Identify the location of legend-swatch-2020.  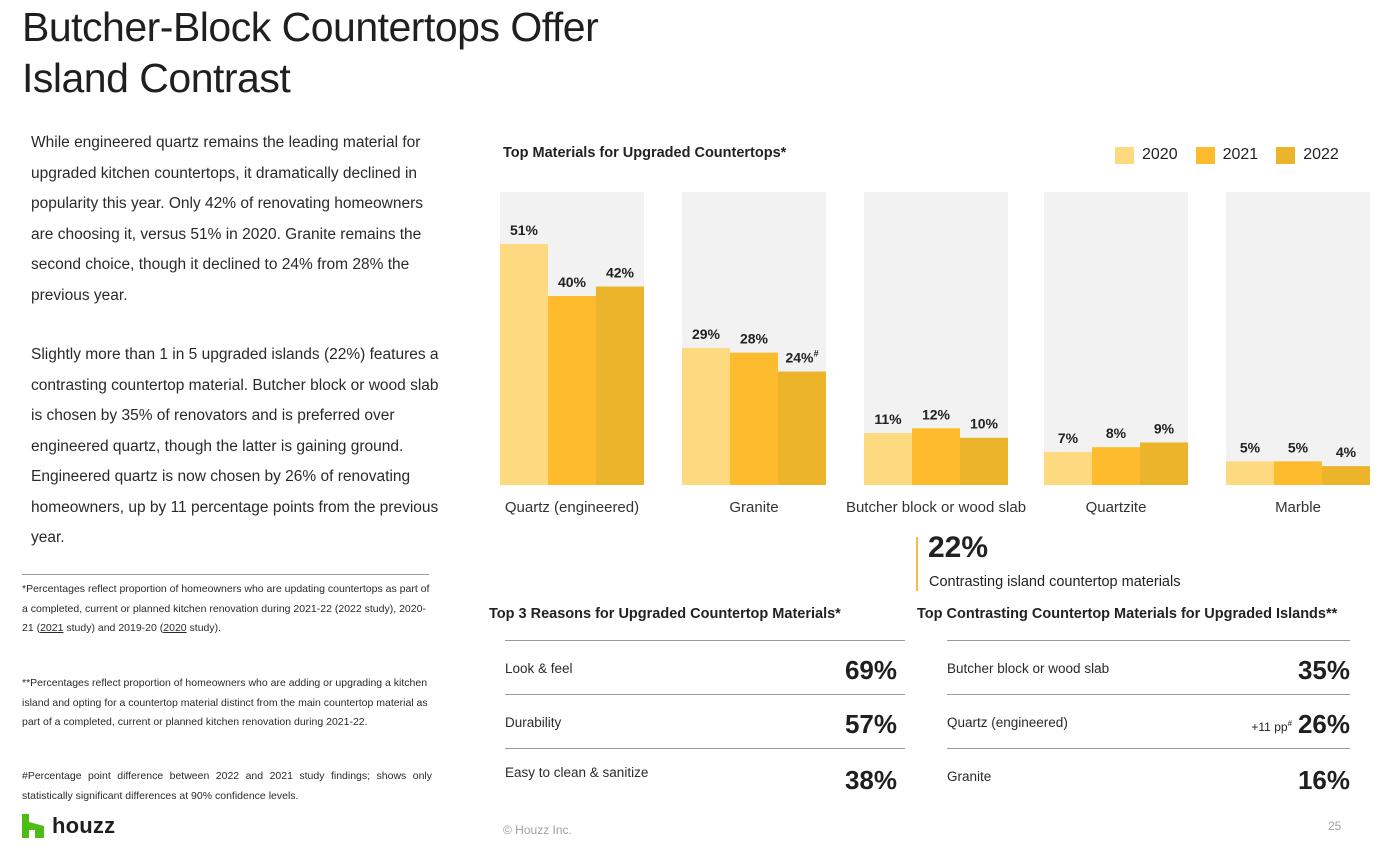
(1124, 155).